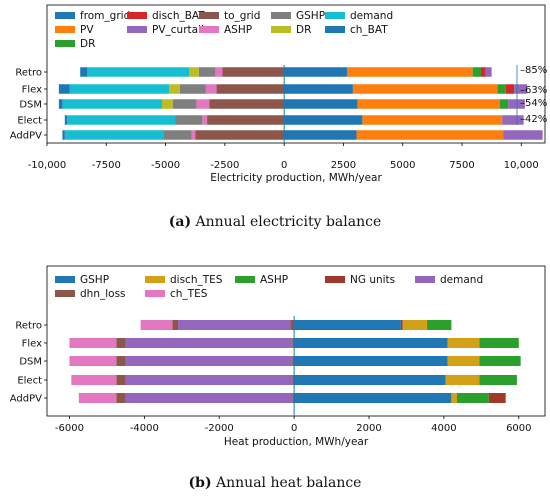  What do you see at coordinates (121, 380) in the screenshot?
I see `bar-dhn_loss-elect` at bounding box center [121, 380].